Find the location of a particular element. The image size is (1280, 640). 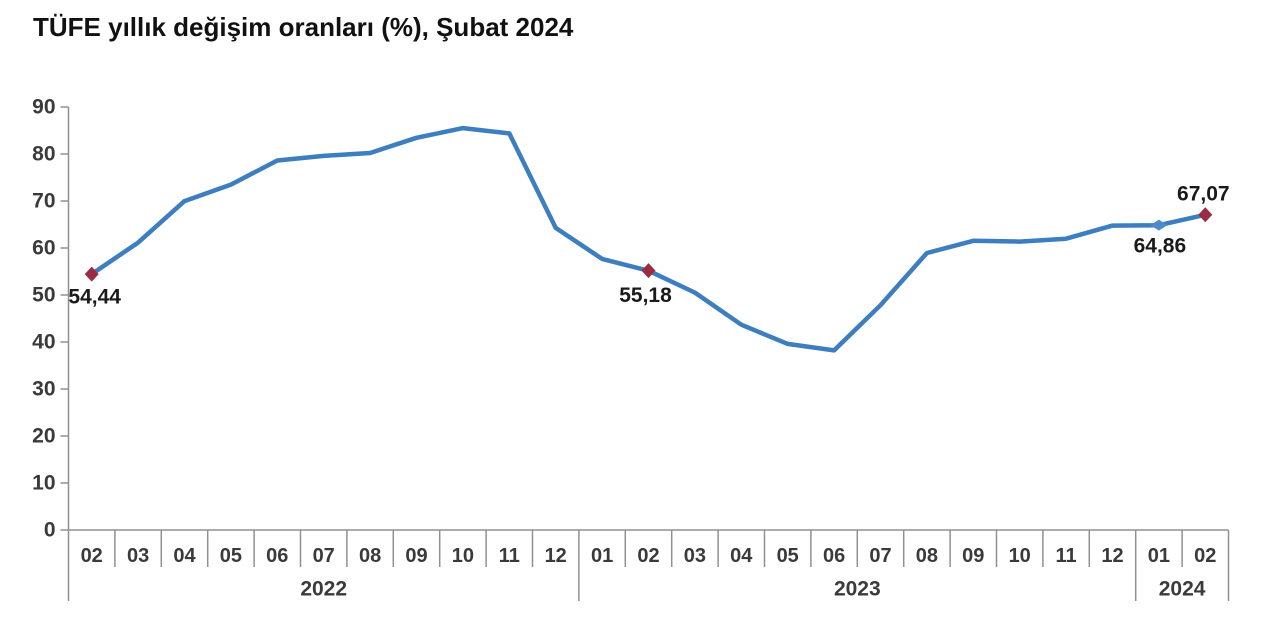

y-axis-tick-label: 70 is located at coordinates (43, 201).